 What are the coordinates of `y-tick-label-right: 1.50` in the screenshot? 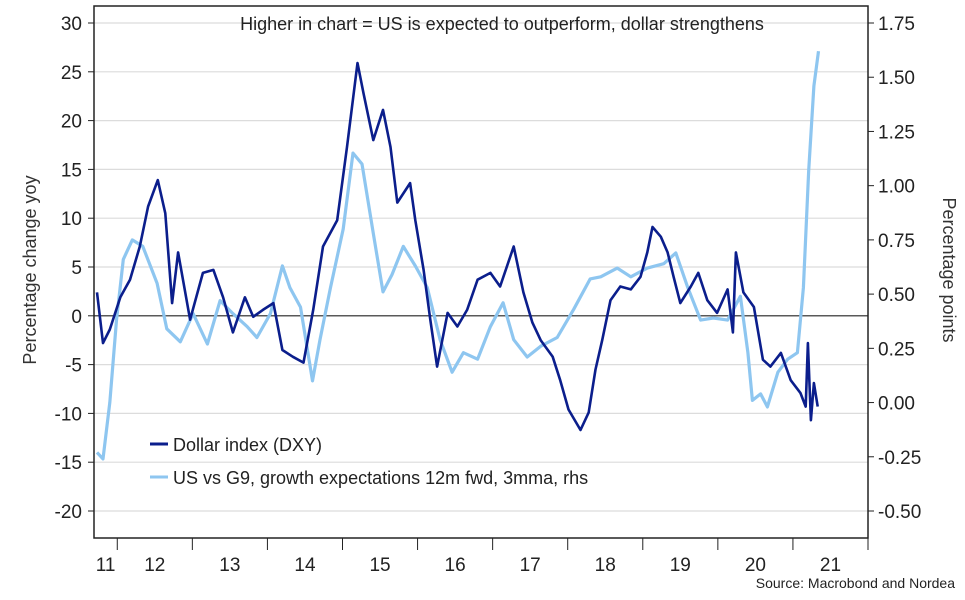 It's located at (896, 78).